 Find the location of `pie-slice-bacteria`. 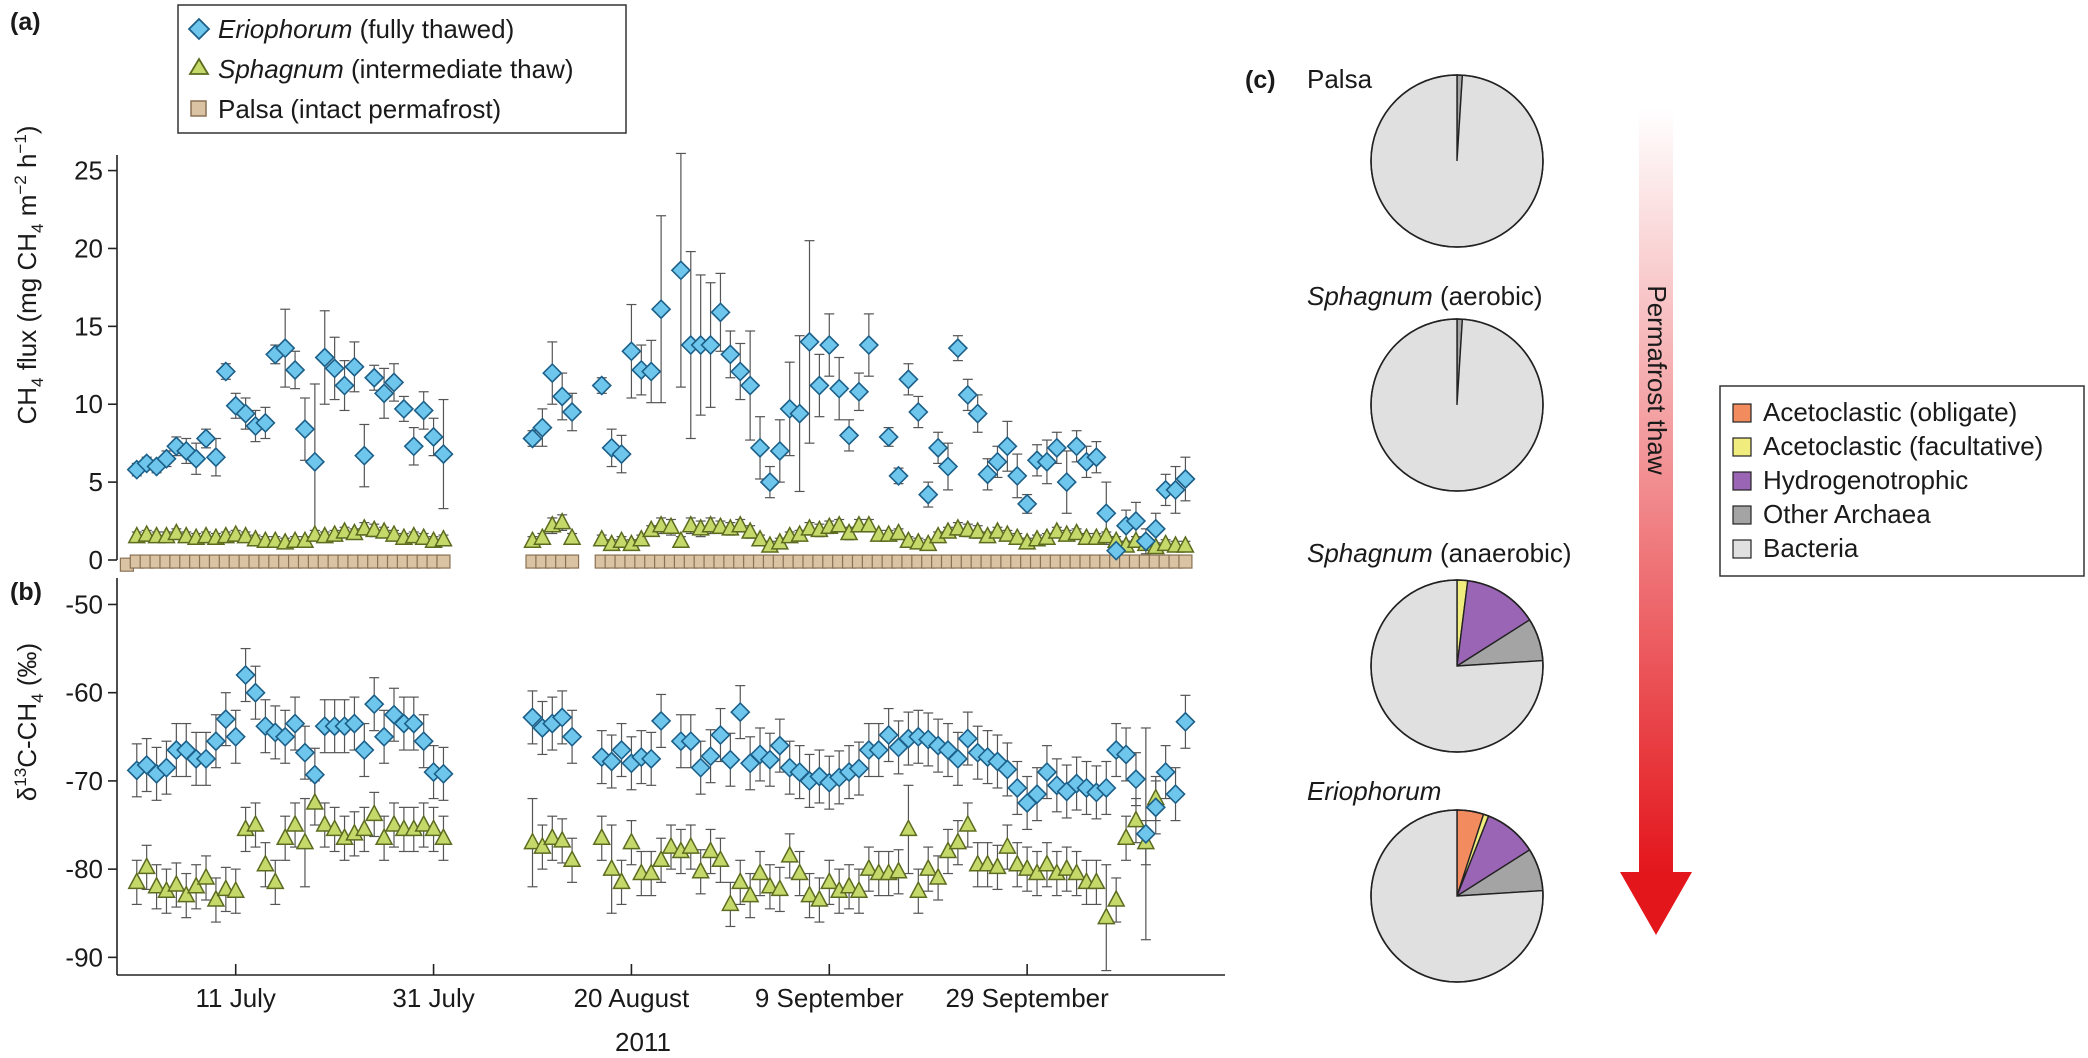

pie-slice-bacteria is located at coordinates (1457, 161).